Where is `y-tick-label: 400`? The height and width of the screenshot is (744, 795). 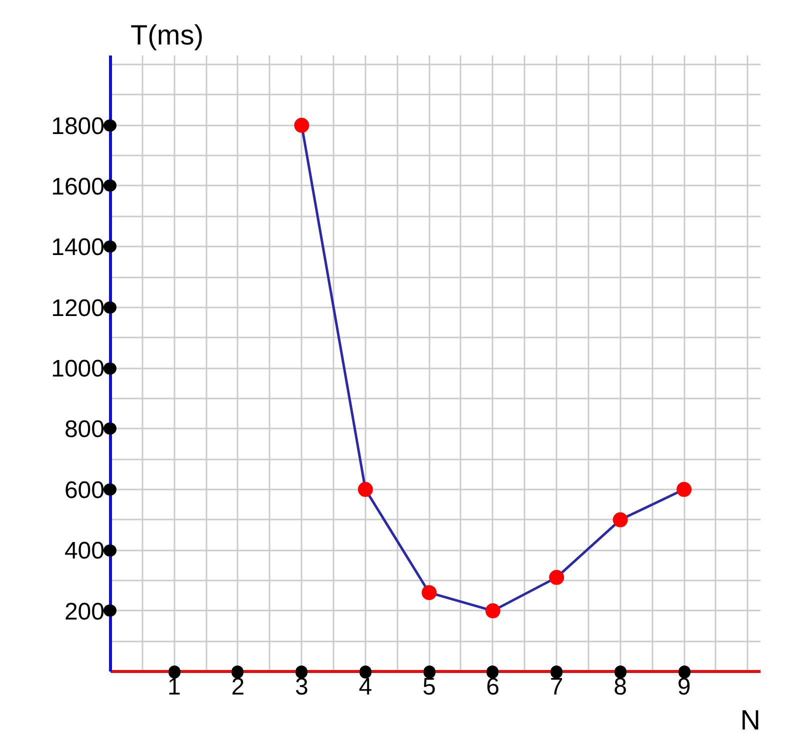 y-tick-label: 400 is located at coordinates (84, 551).